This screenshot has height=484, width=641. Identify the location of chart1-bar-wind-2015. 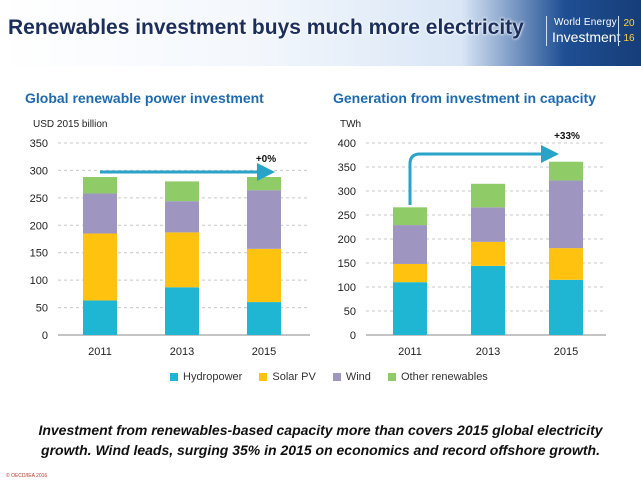
(264, 219).